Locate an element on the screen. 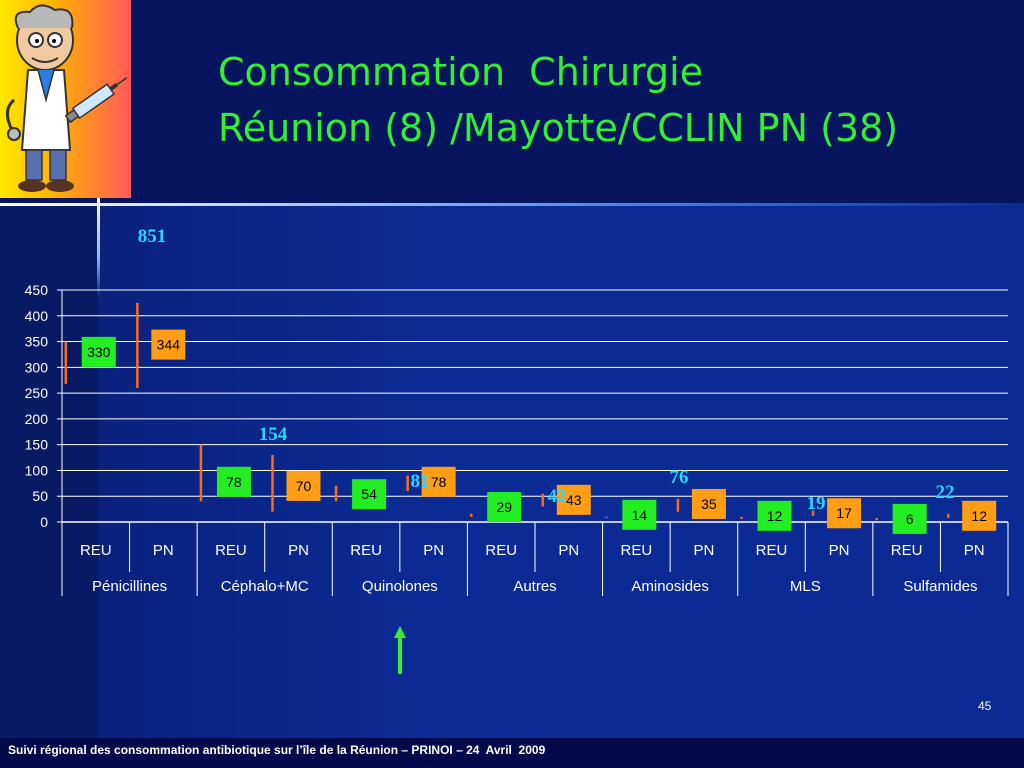 This screenshot has width=1024, height=768. value-label: 17 is located at coordinates (844, 513).